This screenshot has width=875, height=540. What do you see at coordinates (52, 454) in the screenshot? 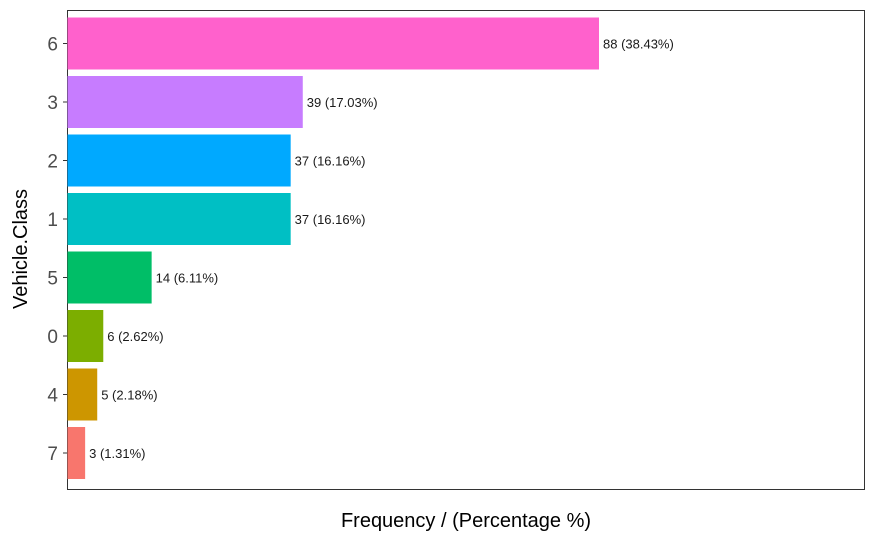
I see `y-tick-label-7: 7` at bounding box center [52, 454].